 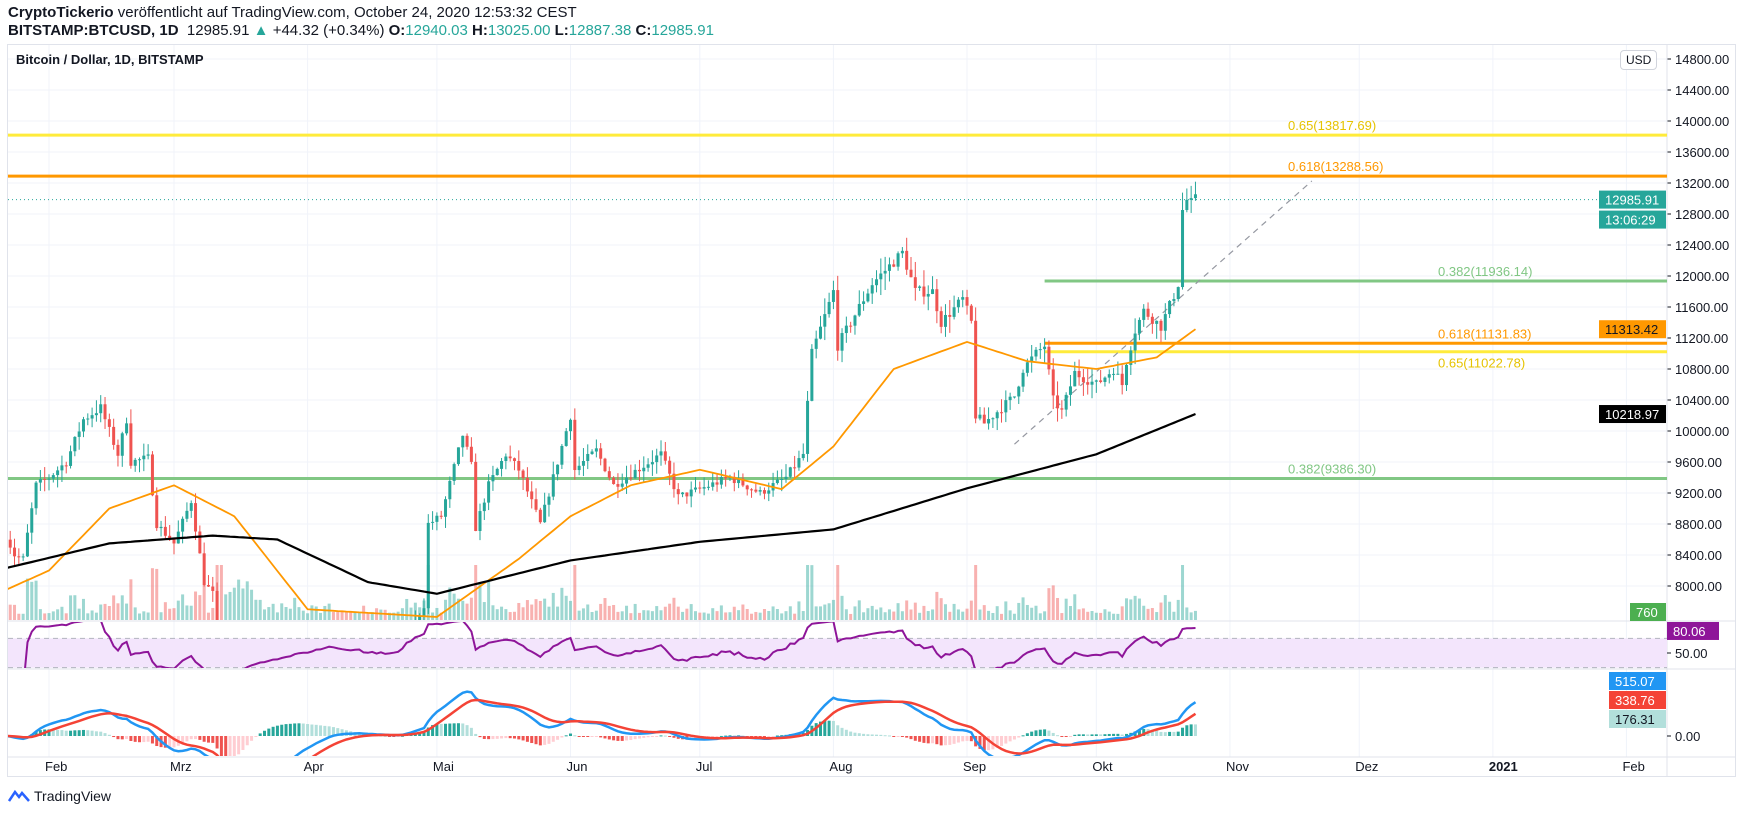 What do you see at coordinates (59, 796) in the screenshot?
I see `tradingview-logo: TradingView` at bounding box center [59, 796].